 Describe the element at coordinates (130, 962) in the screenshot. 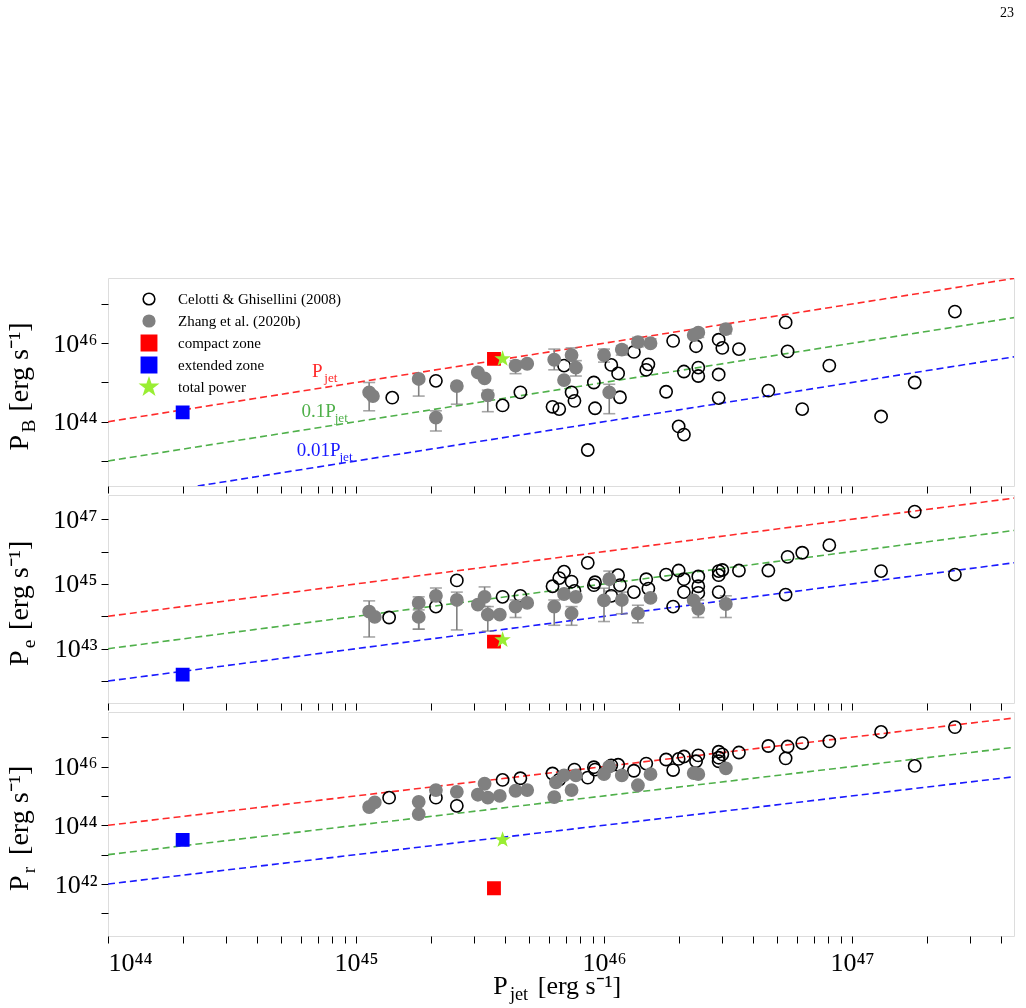

I see `x-tick-label: 10⁴⁴` at that location.